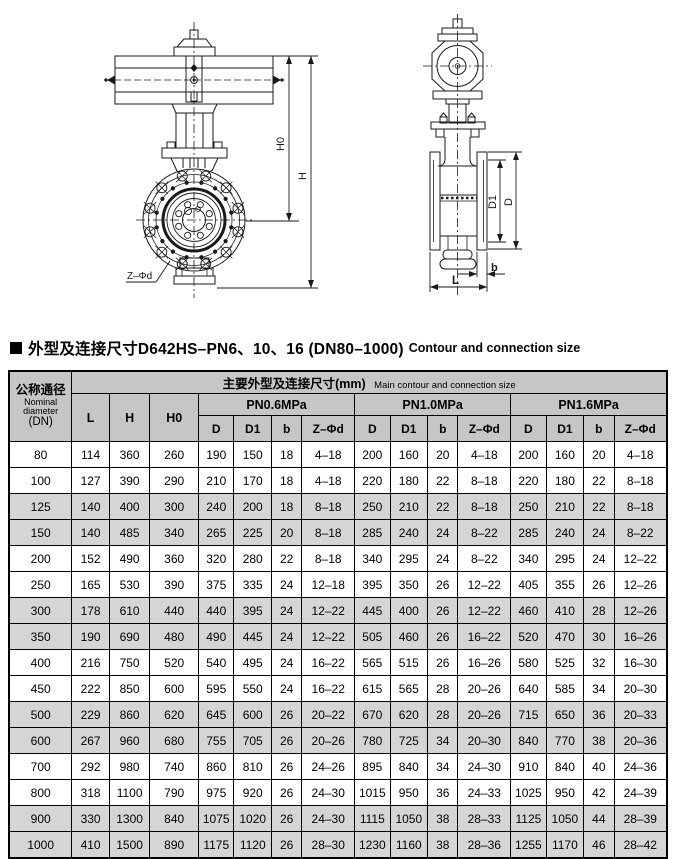 The image size is (676, 859). I want to click on dimension-cell: 290, so click(174, 480).